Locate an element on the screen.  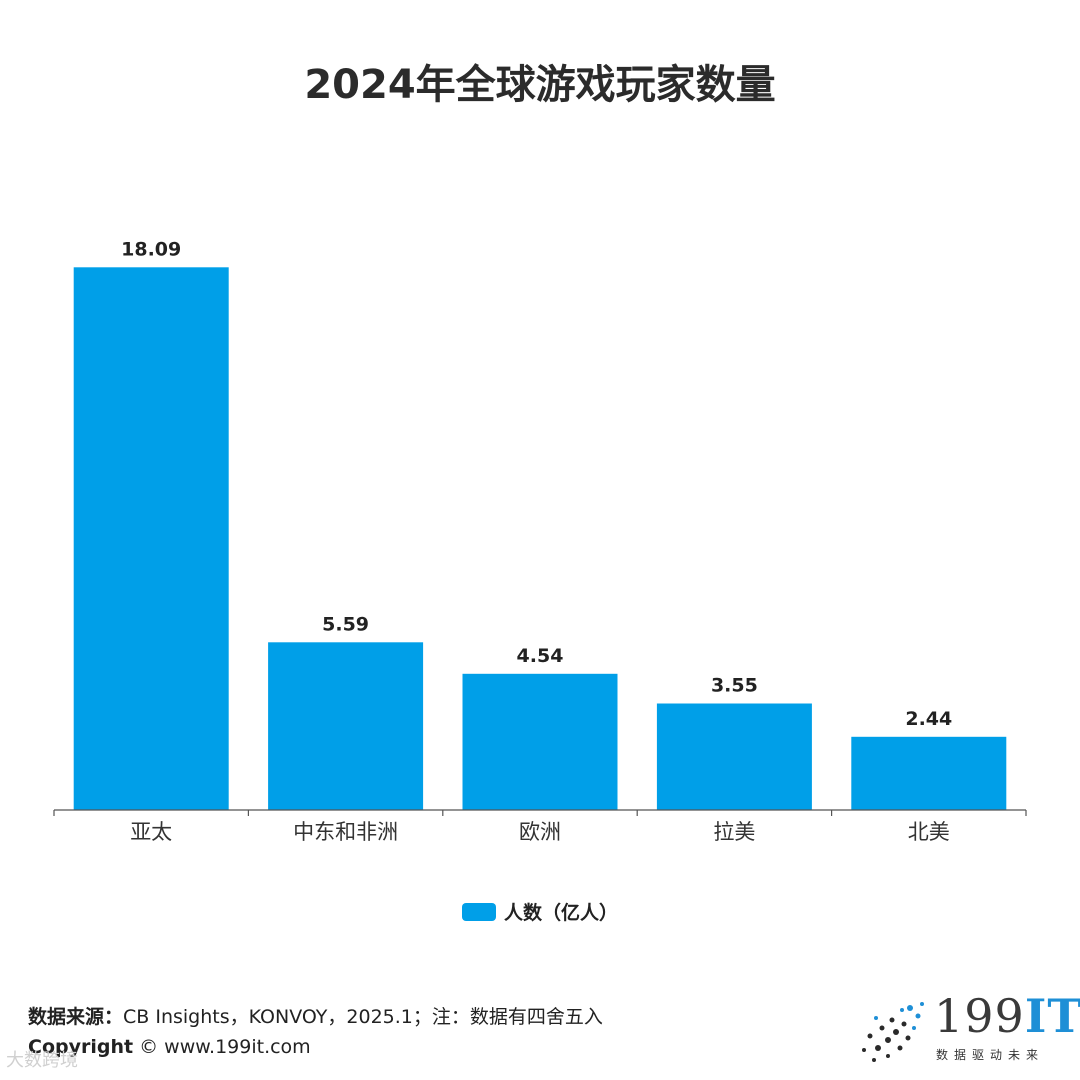
category-label-4: 北美 is located at coordinates (929, 832).